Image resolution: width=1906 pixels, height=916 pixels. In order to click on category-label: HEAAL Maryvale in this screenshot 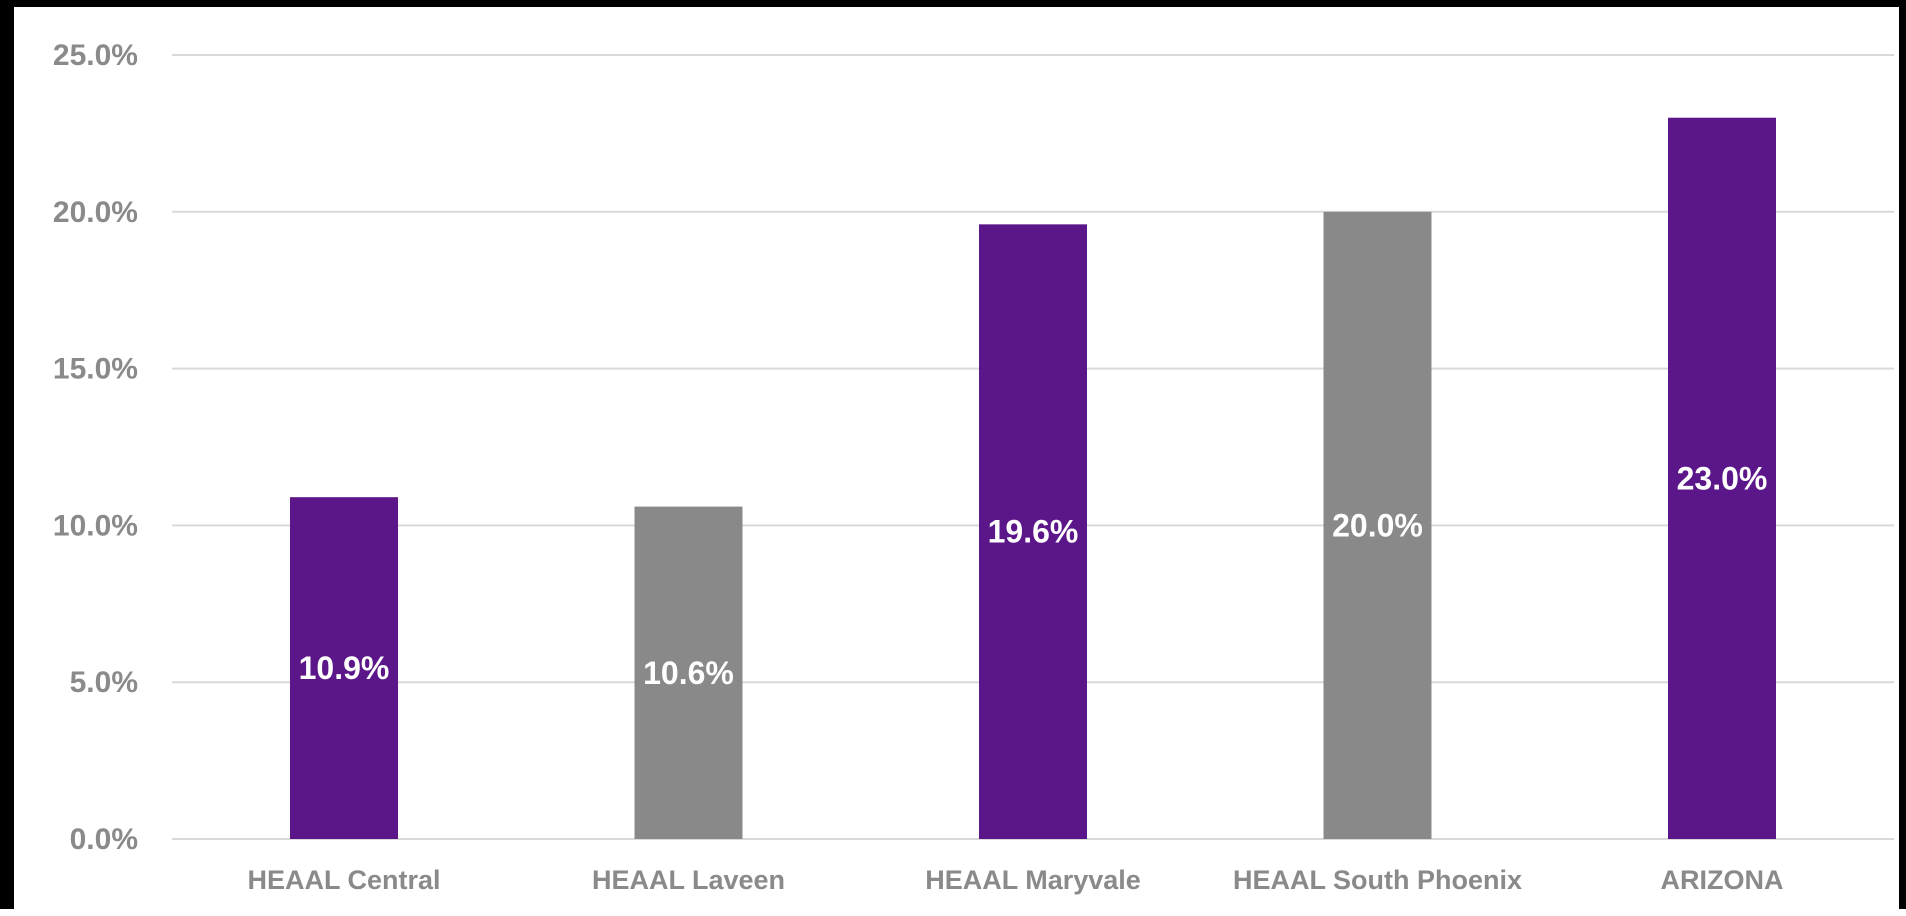, I will do `click(1033, 880)`.